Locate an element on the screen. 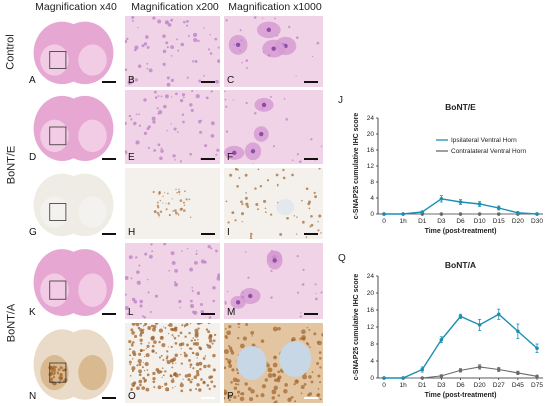 Image resolution: width=550 pixels, height=406 pixels. y-tick-label: 24 is located at coordinates (371, 118).